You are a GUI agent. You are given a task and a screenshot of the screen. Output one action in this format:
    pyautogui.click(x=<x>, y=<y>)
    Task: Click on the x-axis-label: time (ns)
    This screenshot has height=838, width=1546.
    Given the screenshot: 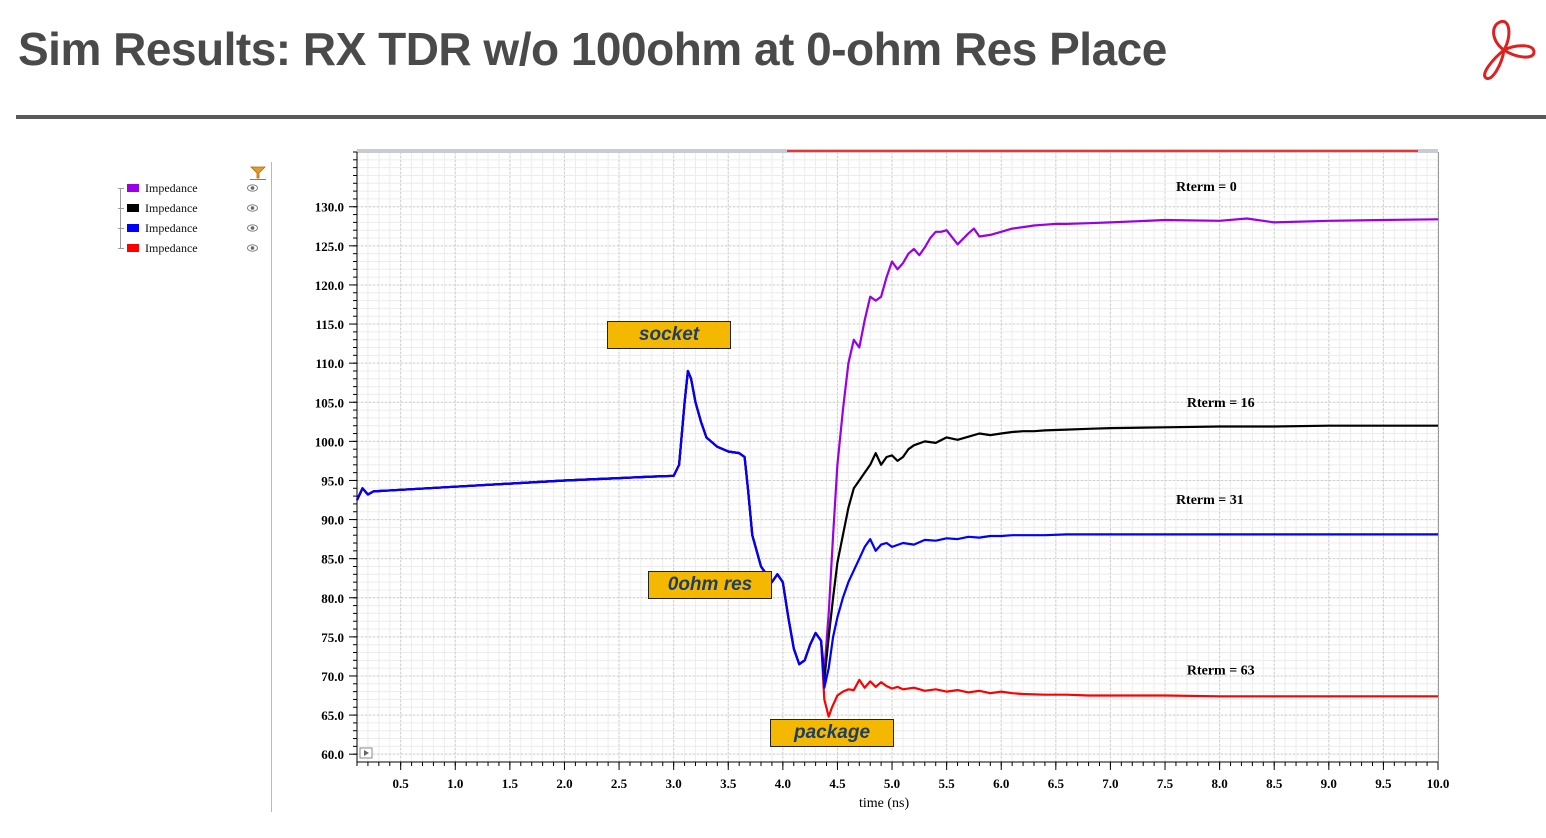 What is the action you would take?
    pyautogui.click(x=884, y=803)
    